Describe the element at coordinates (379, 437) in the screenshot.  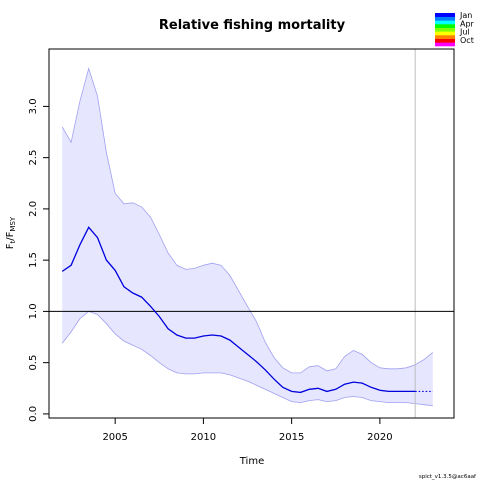
I see `x-tick-label: 2020` at that location.